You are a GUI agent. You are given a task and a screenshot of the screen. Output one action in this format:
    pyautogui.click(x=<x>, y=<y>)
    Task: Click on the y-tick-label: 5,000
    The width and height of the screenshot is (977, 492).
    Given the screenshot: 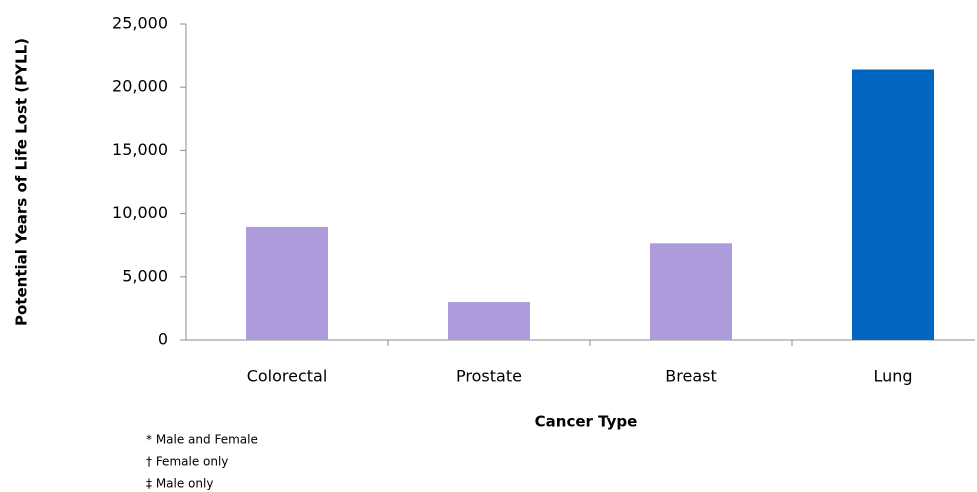 What is the action you would take?
    pyautogui.click(x=145, y=275)
    